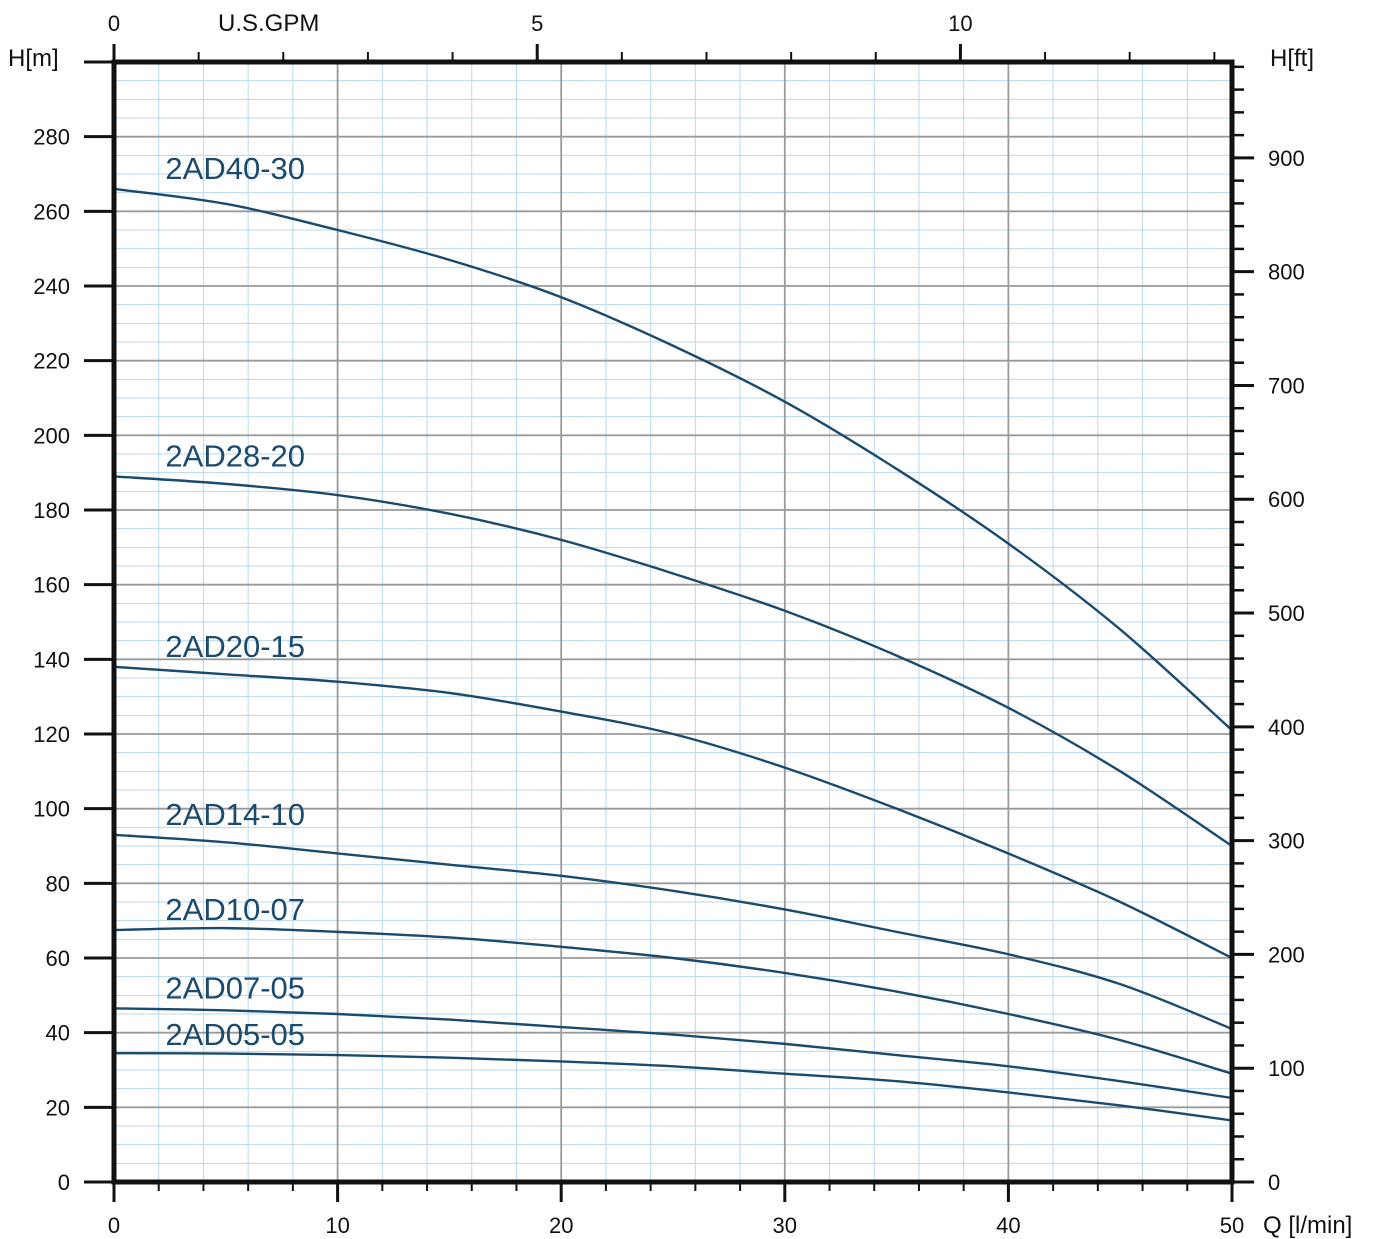  What do you see at coordinates (114, 23) in the screenshot?
I see `x2-tick-label: 0` at bounding box center [114, 23].